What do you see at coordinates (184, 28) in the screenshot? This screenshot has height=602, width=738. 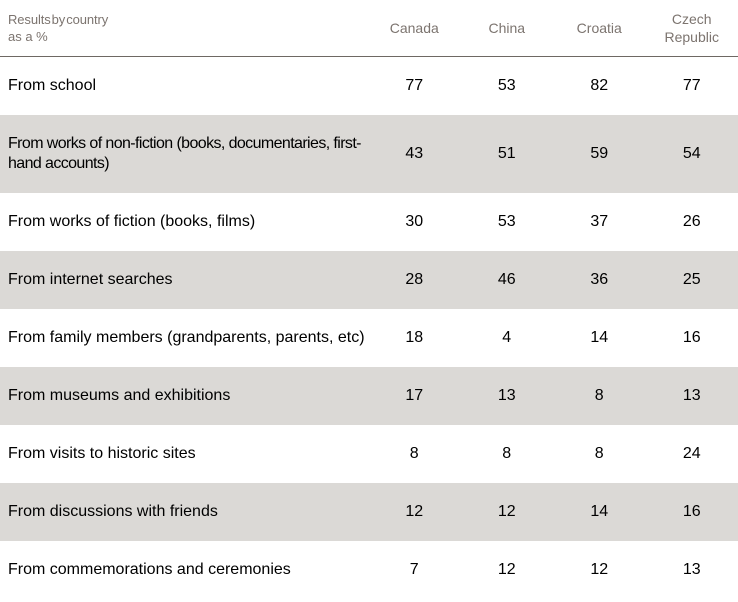 I see `corner-header: Results by country as a %` at bounding box center [184, 28].